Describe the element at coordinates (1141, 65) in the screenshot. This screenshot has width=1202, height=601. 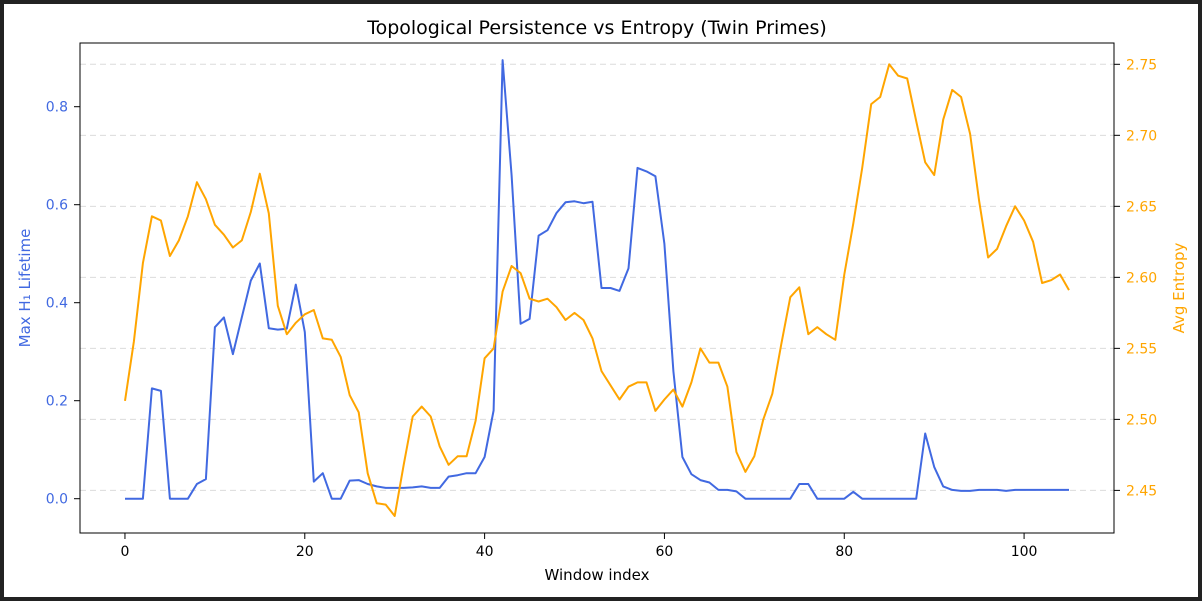
I see `y-right-tick-label: 2.75` at that location.